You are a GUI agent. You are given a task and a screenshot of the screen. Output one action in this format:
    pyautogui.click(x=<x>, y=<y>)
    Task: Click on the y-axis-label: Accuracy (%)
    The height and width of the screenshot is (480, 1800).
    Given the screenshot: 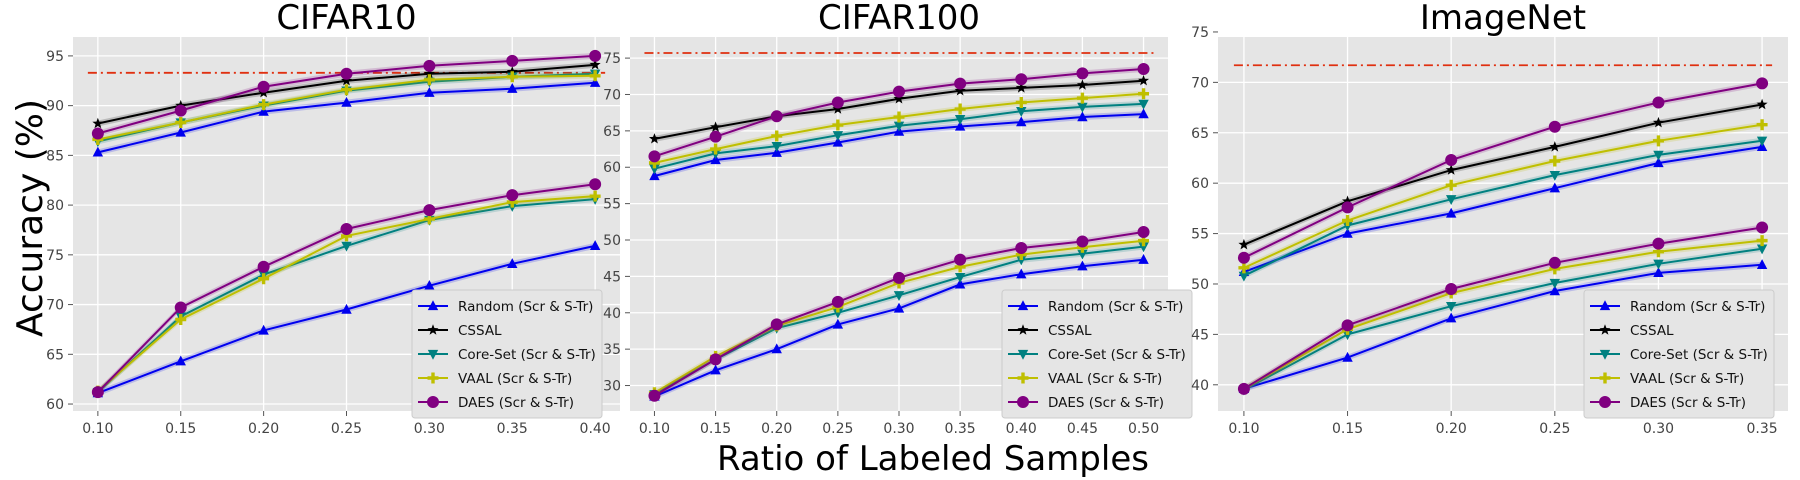 What is the action you would take?
    pyautogui.click(x=30, y=218)
    